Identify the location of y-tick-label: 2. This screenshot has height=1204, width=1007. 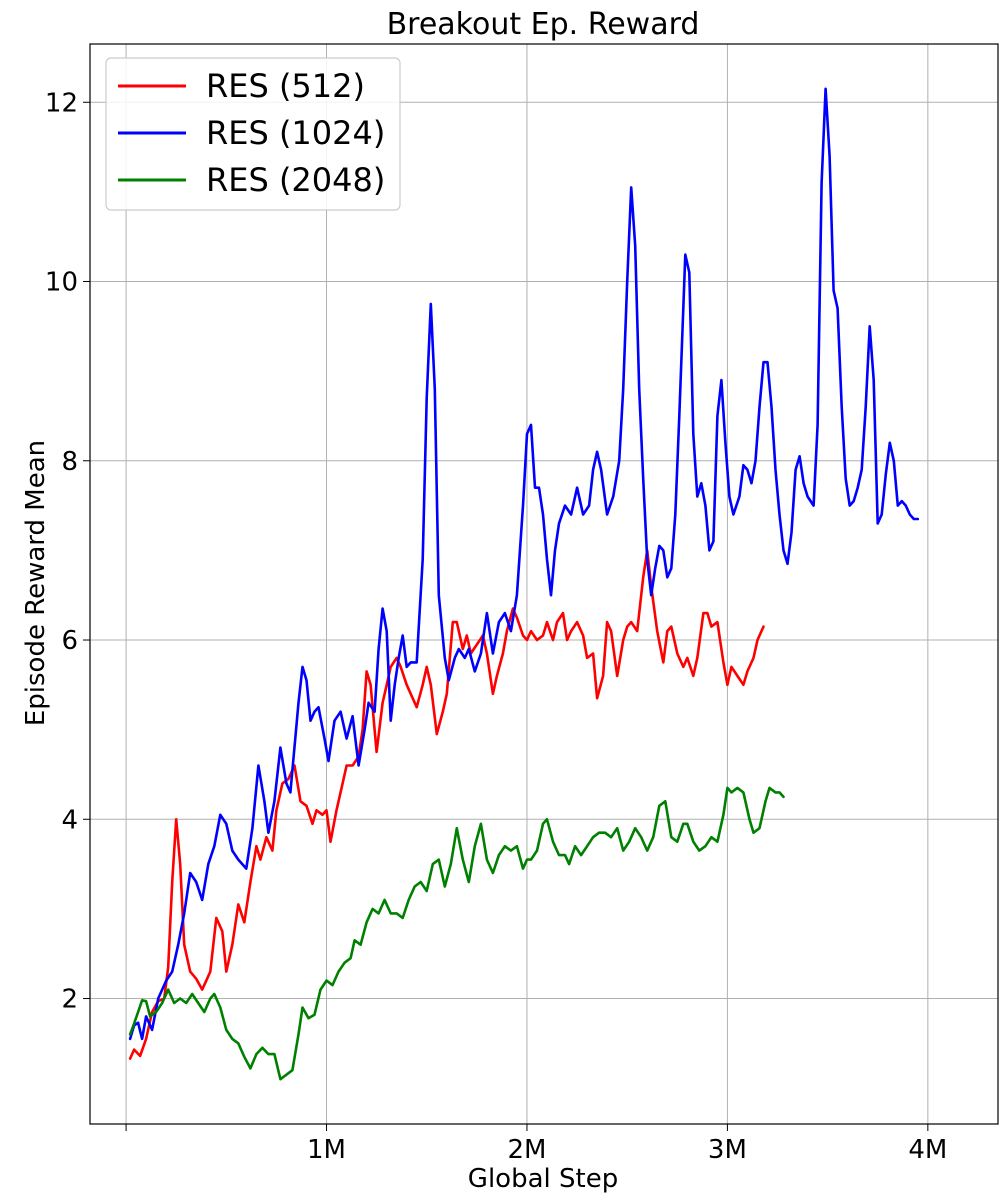
(69, 1000).